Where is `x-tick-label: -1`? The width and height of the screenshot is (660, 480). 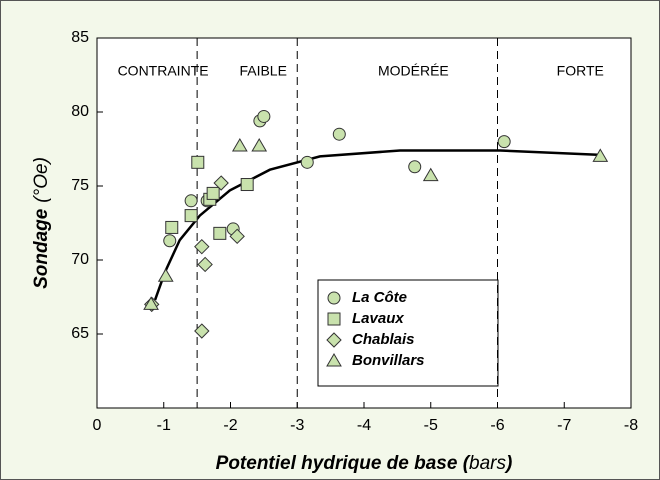 x-tick-label: -1 is located at coordinates (164, 425).